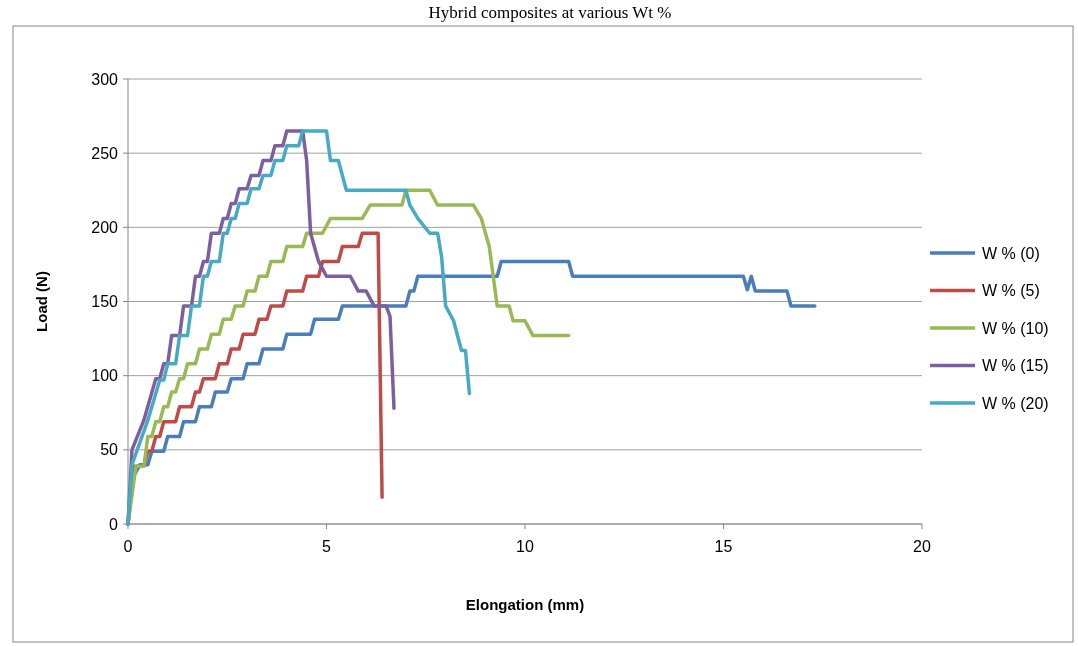 This screenshot has height=646, width=1078. Describe the element at coordinates (1015, 328) in the screenshot. I see `legend-label: W % (10)` at that location.